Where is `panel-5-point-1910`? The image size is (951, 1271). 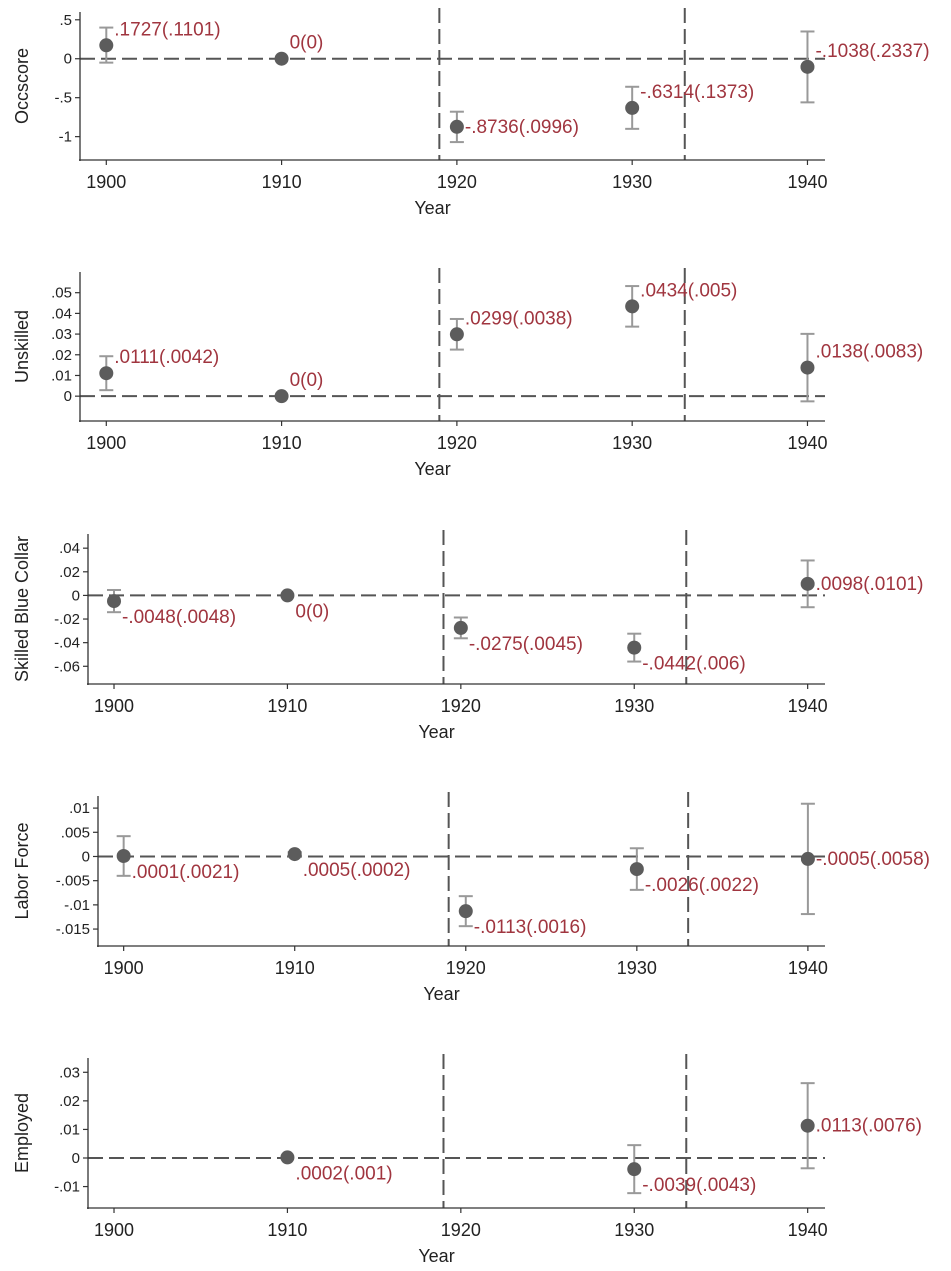
panel-5-point-1910 is located at coordinates (287, 1157).